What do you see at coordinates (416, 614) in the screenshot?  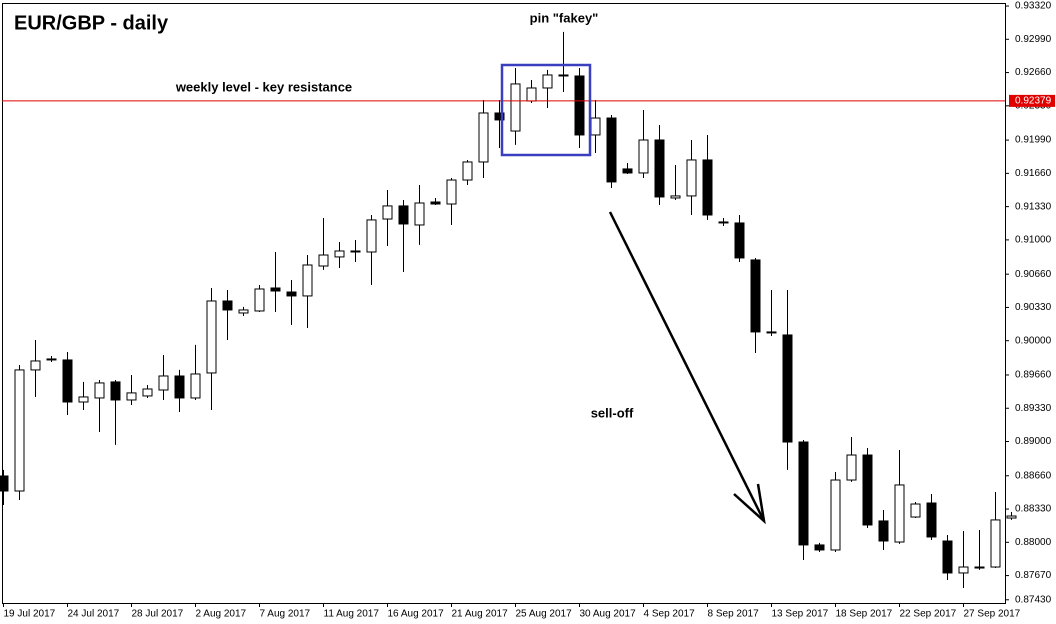 I see `x-tick-label: 16 Aug 2017` at bounding box center [416, 614].